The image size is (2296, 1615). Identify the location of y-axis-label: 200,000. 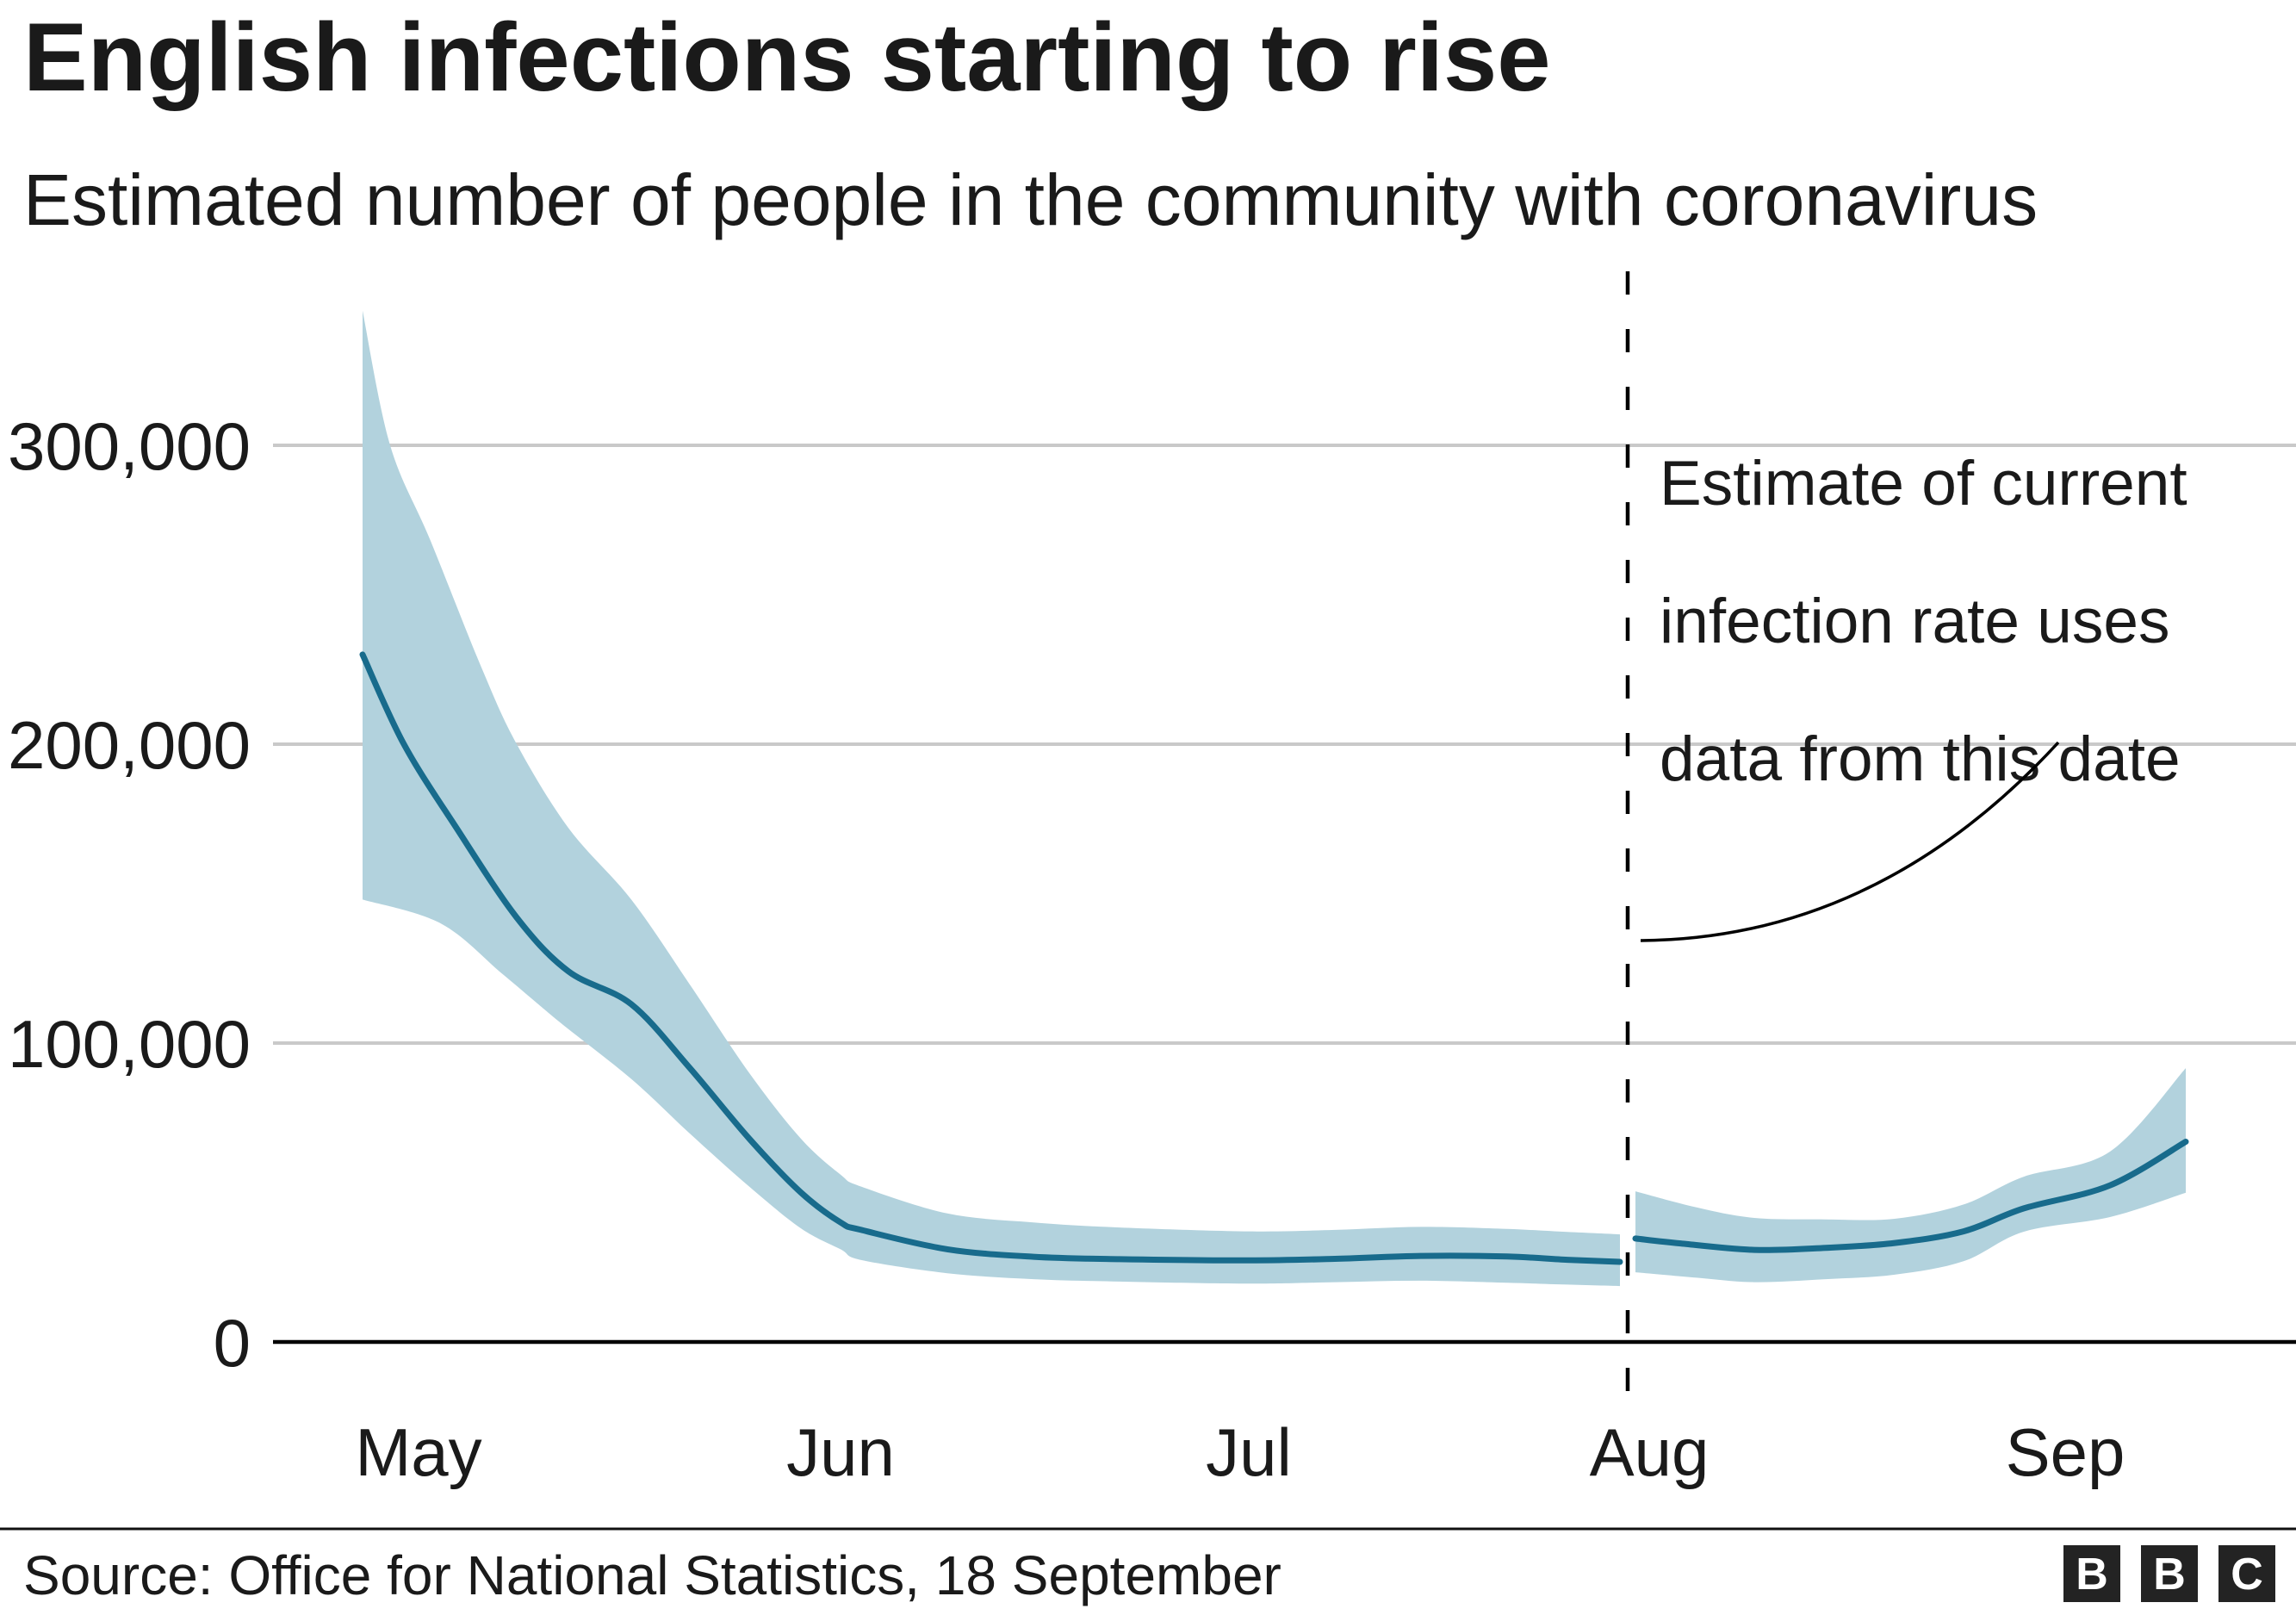
(129, 745).